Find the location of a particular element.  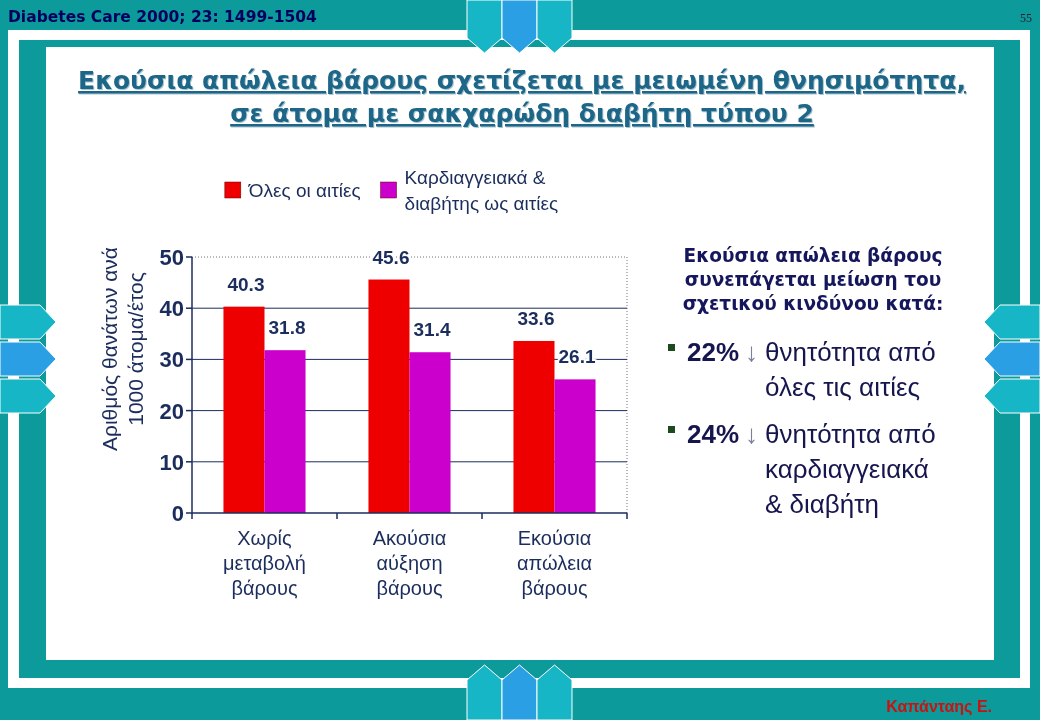

x-tick-label: Χωρίς μεταβολή βάρους is located at coordinates (264, 563).